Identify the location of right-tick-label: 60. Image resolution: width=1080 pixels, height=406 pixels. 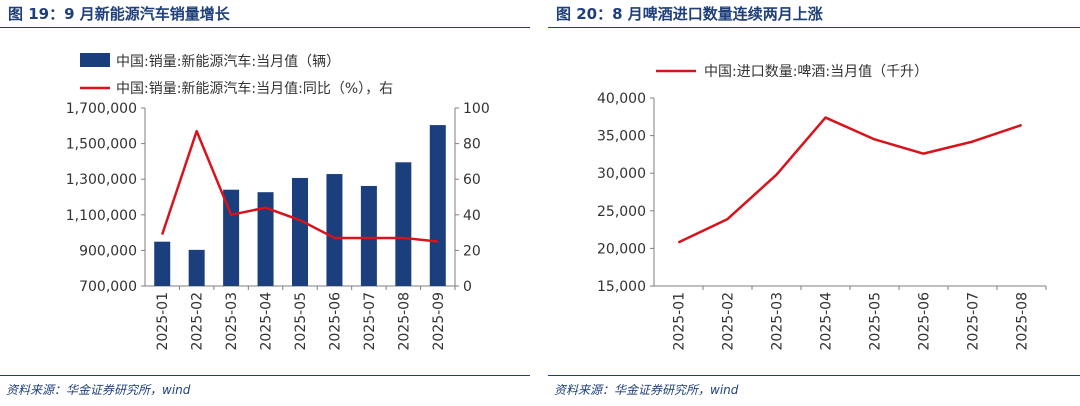
(472, 180).